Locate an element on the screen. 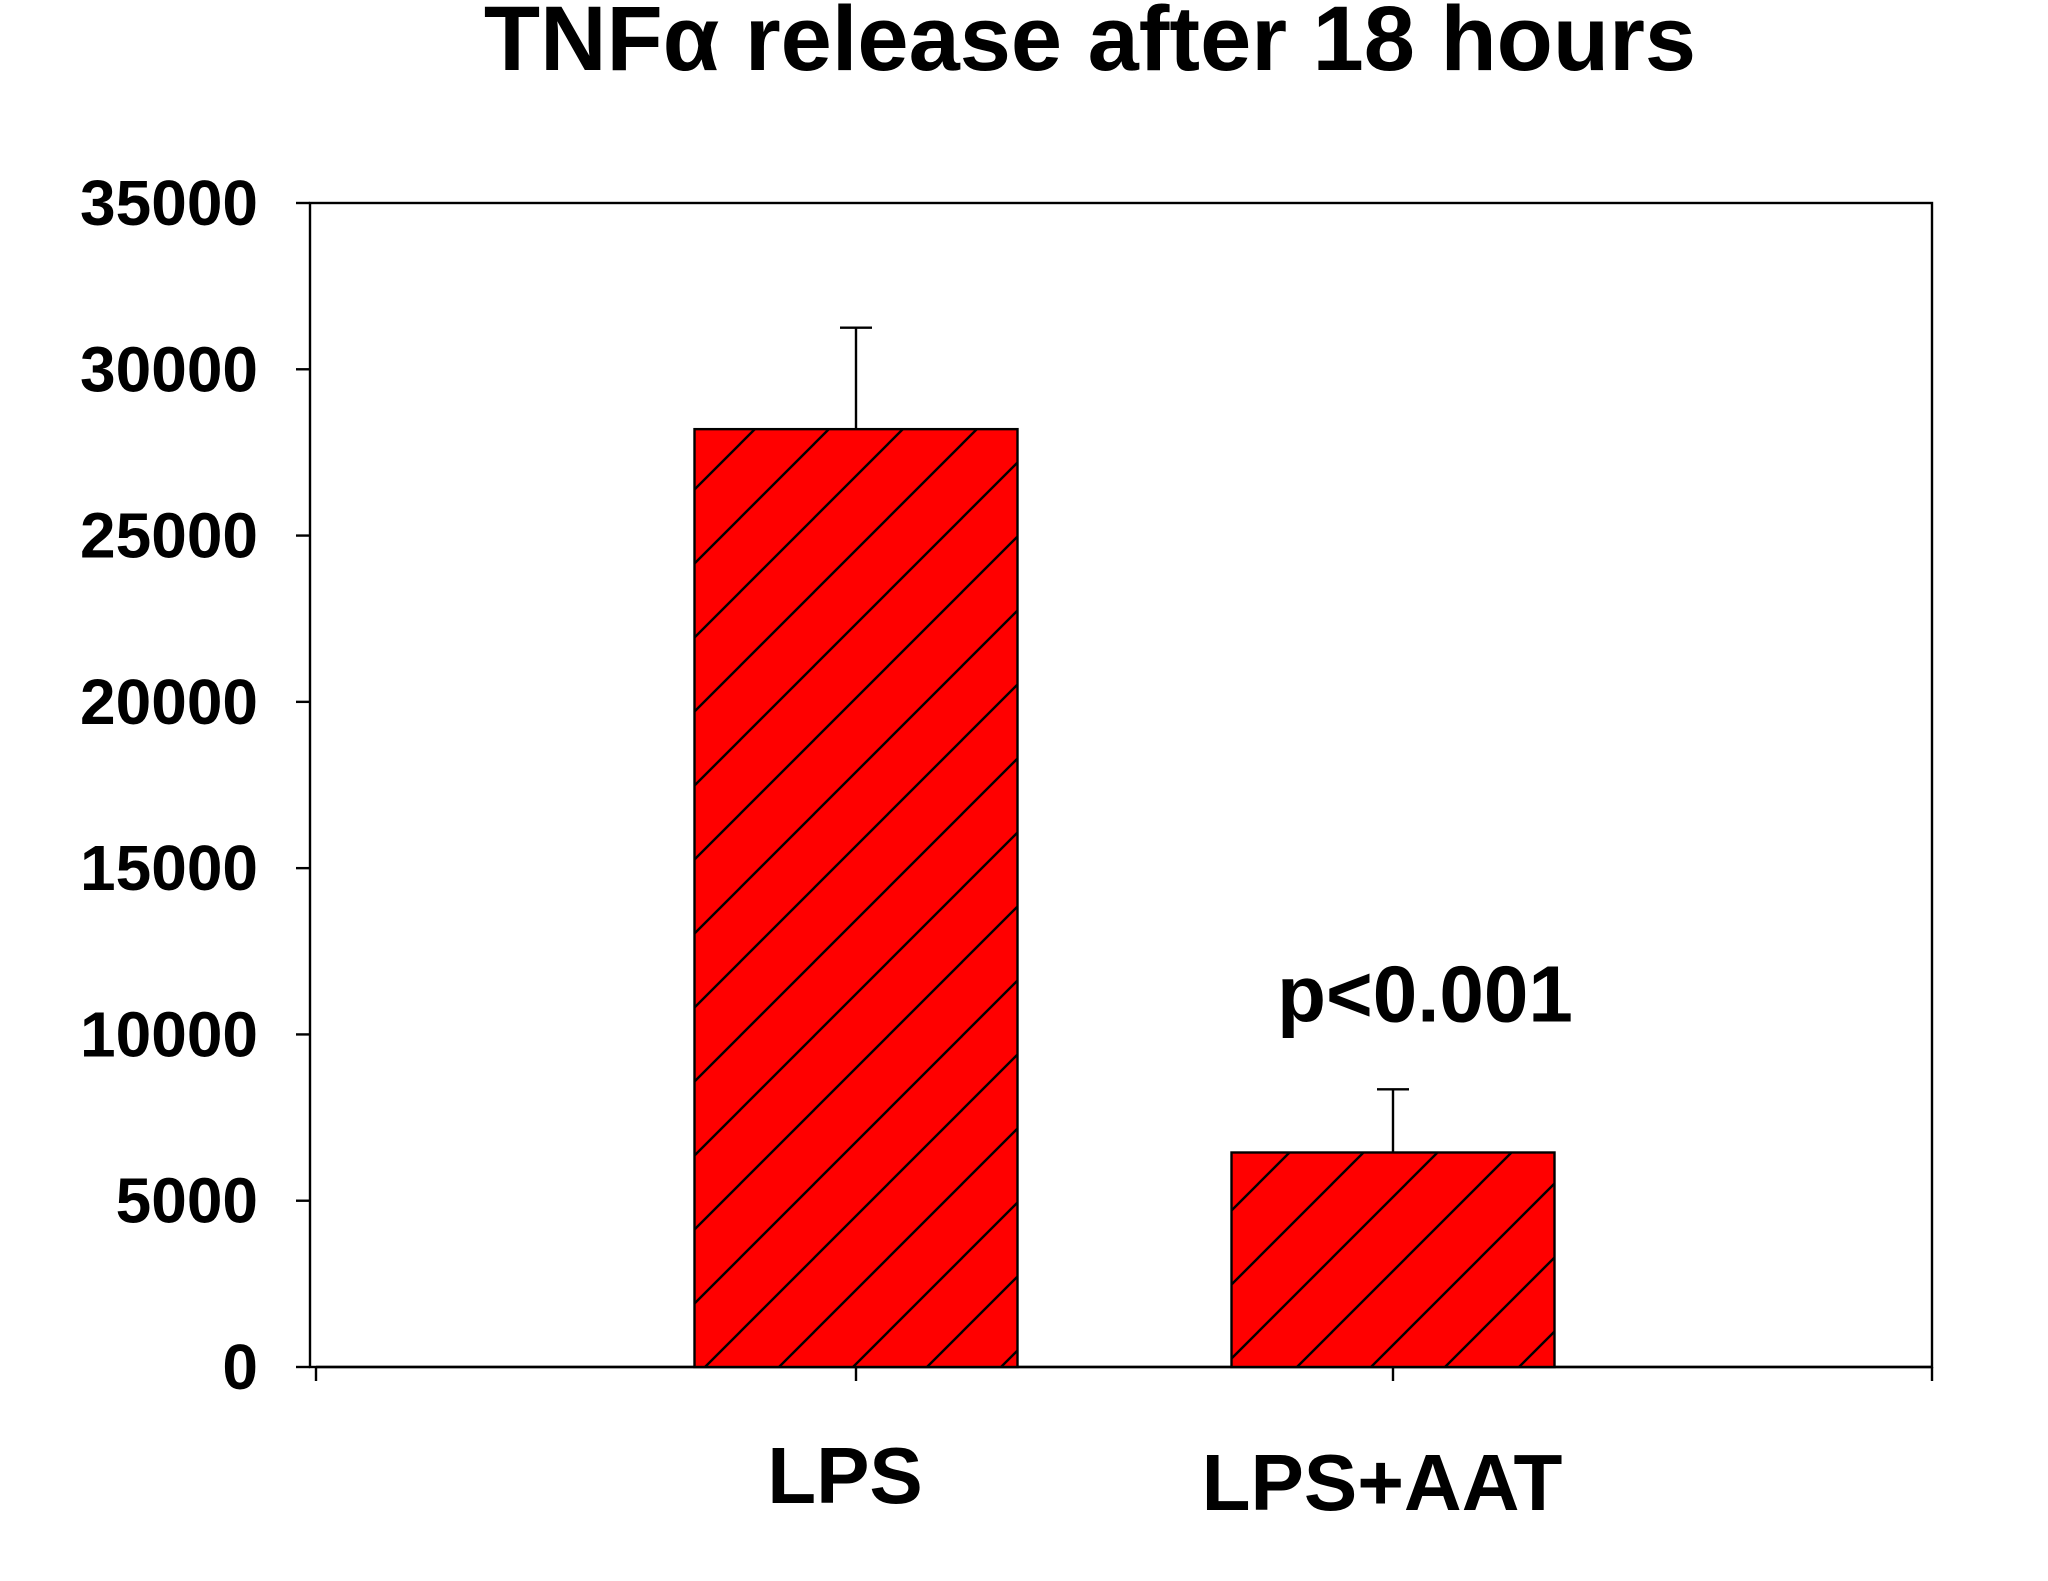  y-tick-label: 15000 is located at coordinates (169, 868).